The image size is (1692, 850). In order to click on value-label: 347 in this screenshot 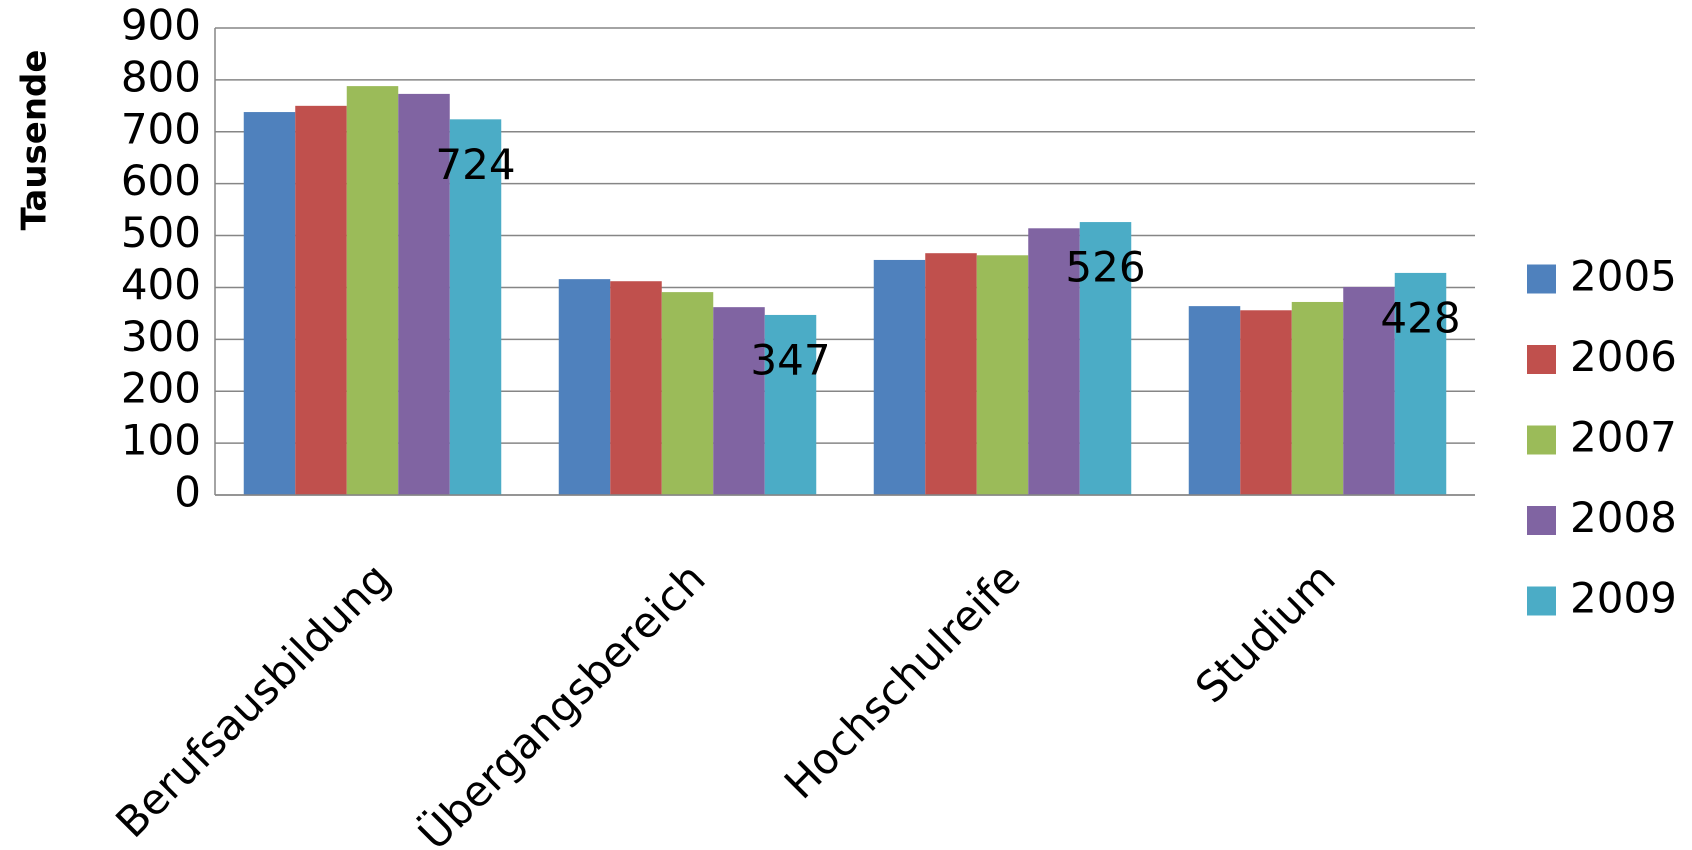, I will do `click(790, 359)`.